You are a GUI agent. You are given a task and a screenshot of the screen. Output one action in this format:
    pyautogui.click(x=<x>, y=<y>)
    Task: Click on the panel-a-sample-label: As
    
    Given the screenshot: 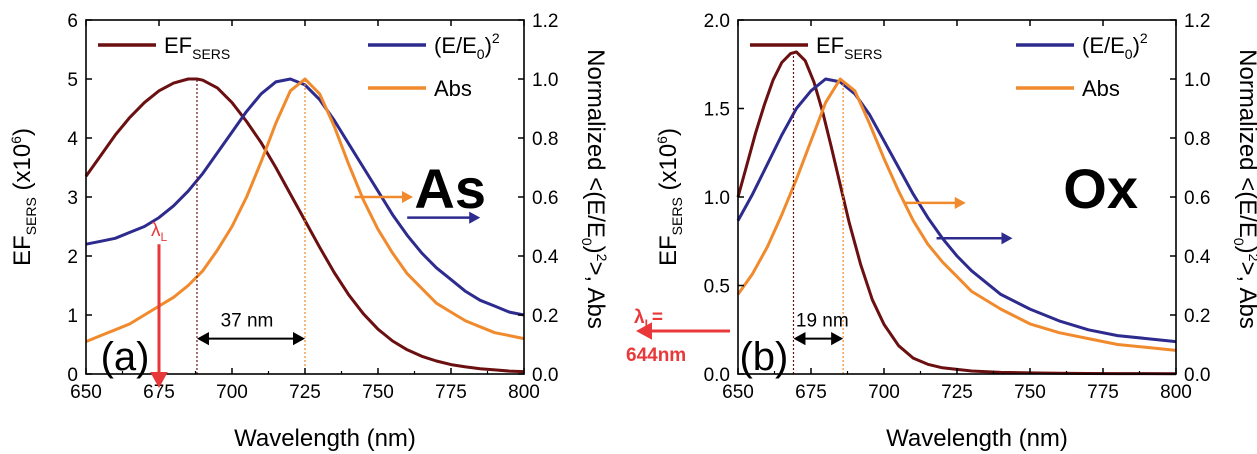 What is the action you would take?
    pyautogui.click(x=450, y=188)
    